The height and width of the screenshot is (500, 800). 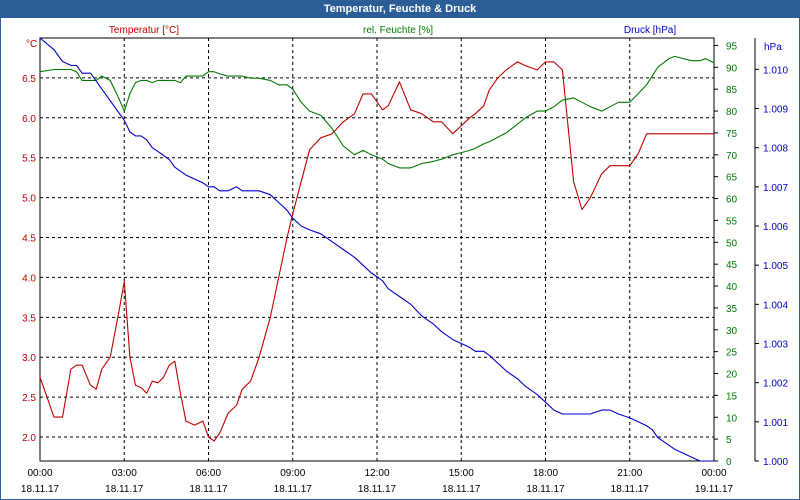 I want to click on x-tick-time: 15:00, so click(x=461, y=473).